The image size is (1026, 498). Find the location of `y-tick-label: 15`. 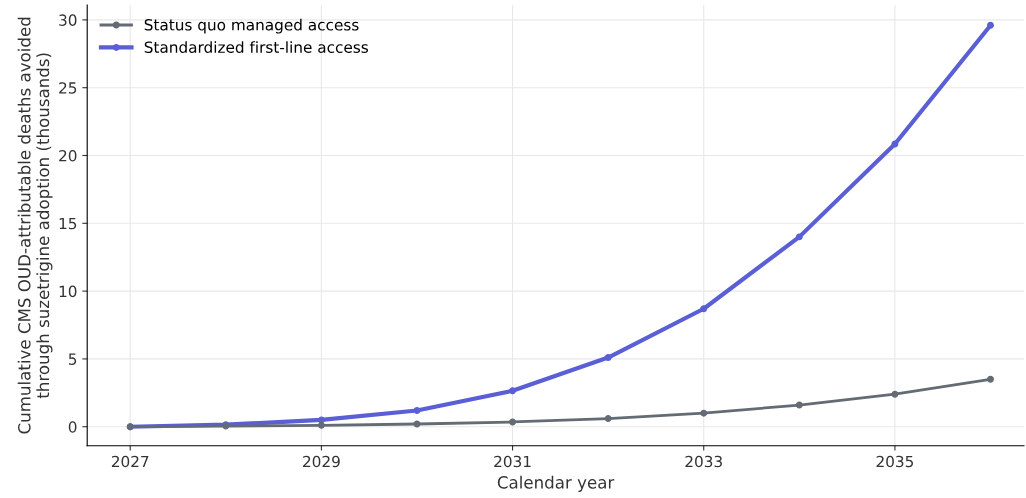

y-tick-label: 15 is located at coordinates (68, 223).